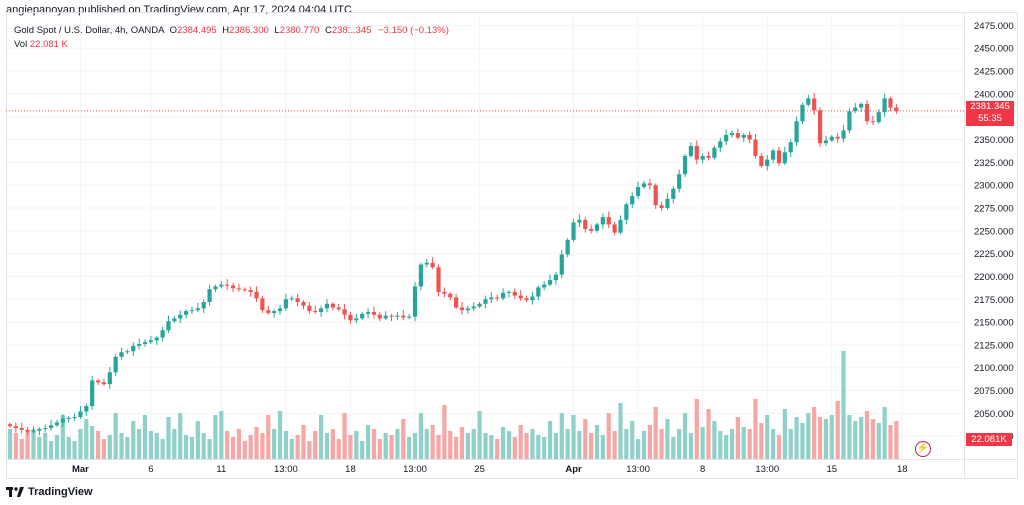 This screenshot has height=505, width=1024. I want to click on y-tick-label: 2300.000, so click(994, 186).